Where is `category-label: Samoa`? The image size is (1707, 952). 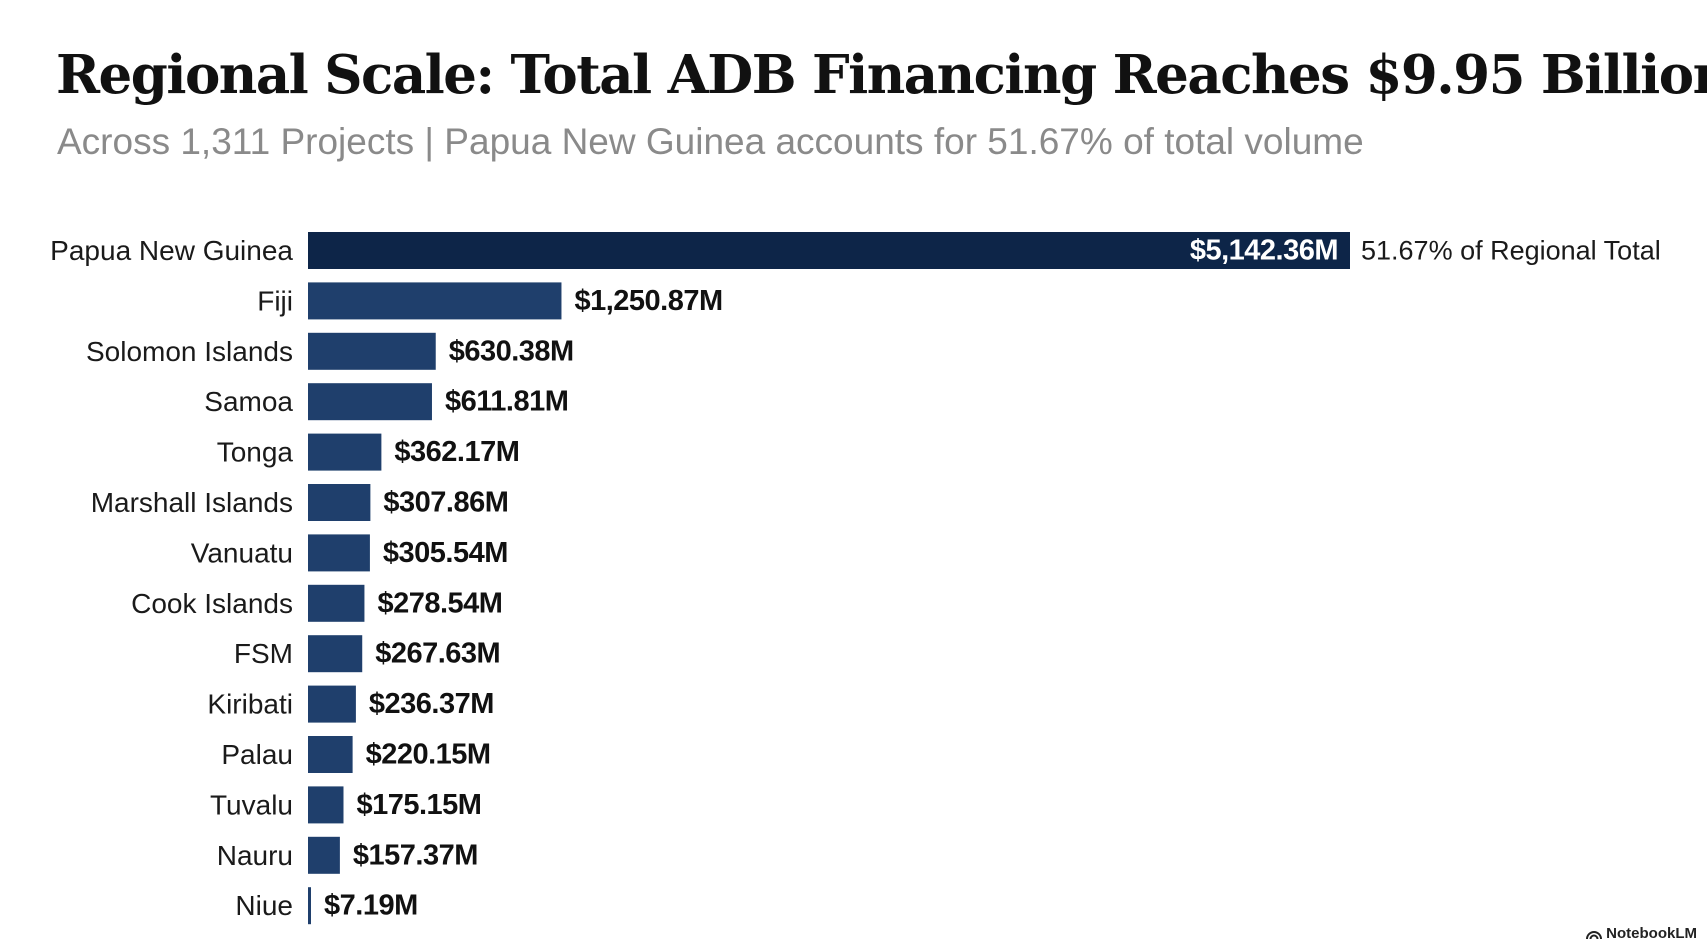
category-label: Samoa is located at coordinates (248, 401).